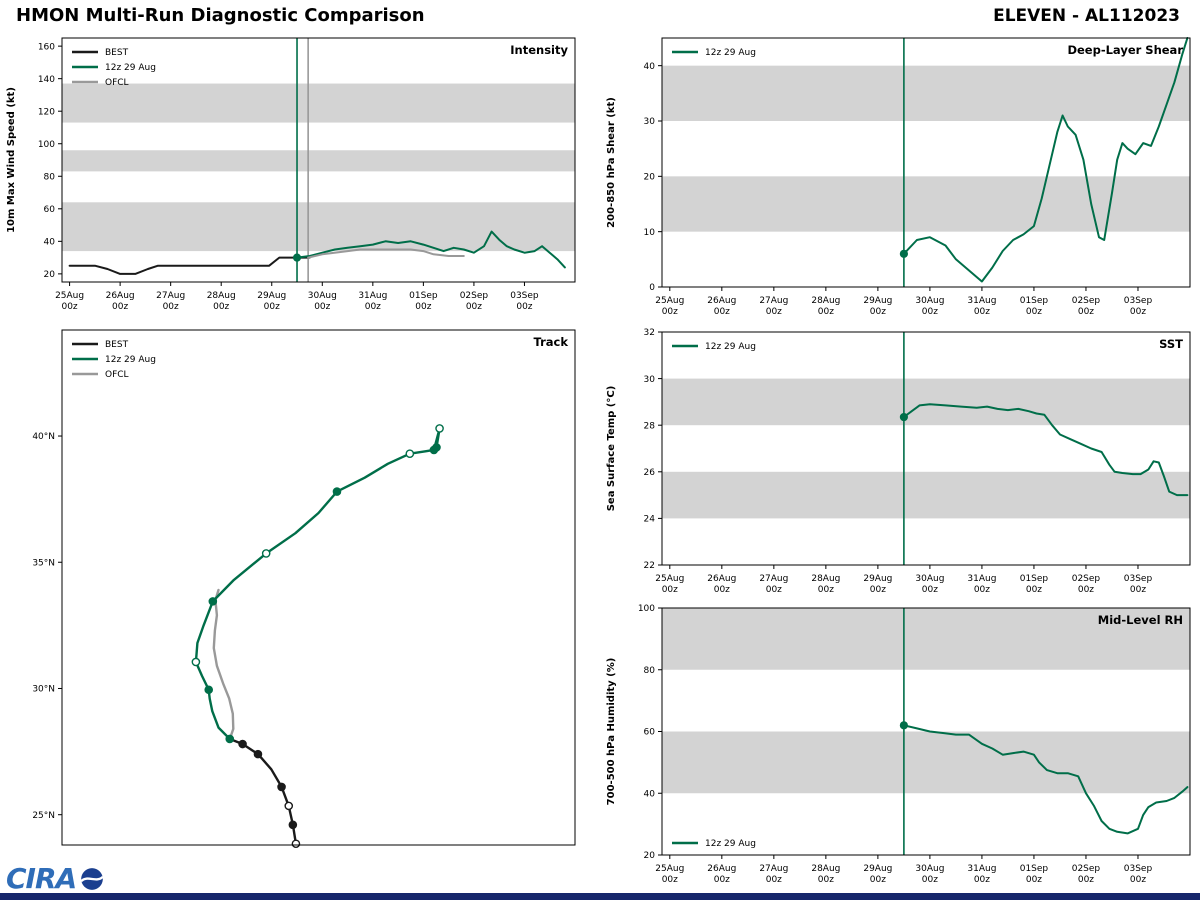 The width and height of the screenshot is (1200, 900). What do you see at coordinates (539, 50) in the screenshot?
I see `svg-text: Intensity` at bounding box center [539, 50].